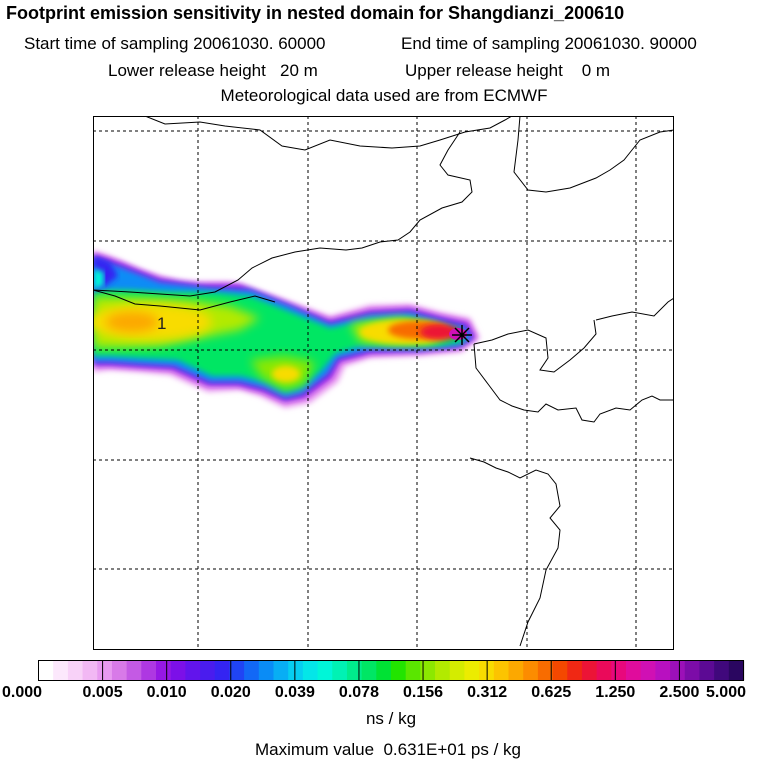  Describe the element at coordinates (166, 692) in the screenshot. I see `colorbar-tick-label: 0.010` at that location.